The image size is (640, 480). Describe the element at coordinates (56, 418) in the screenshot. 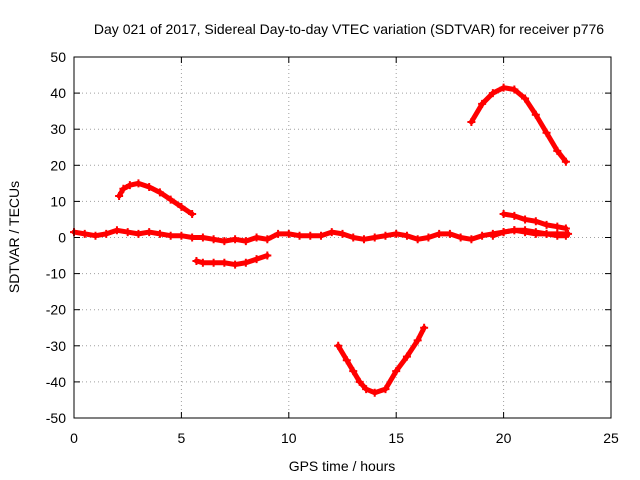

I see `y-tick-label: -50` at that location.